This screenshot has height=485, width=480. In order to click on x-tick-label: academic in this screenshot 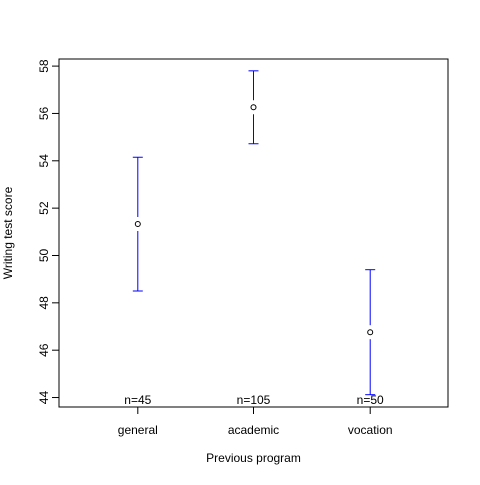, I will do `click(253, 430)`.